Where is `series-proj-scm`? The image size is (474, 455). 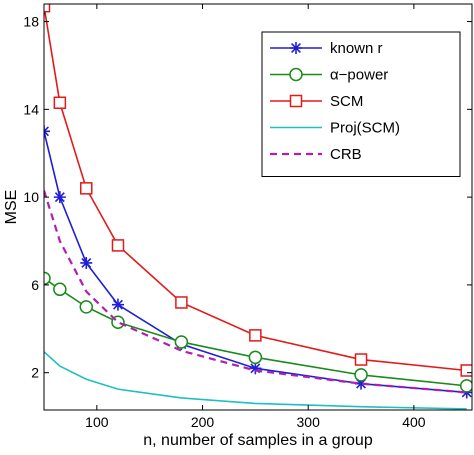 series-proj-scm is located at coordinates (255, 380).